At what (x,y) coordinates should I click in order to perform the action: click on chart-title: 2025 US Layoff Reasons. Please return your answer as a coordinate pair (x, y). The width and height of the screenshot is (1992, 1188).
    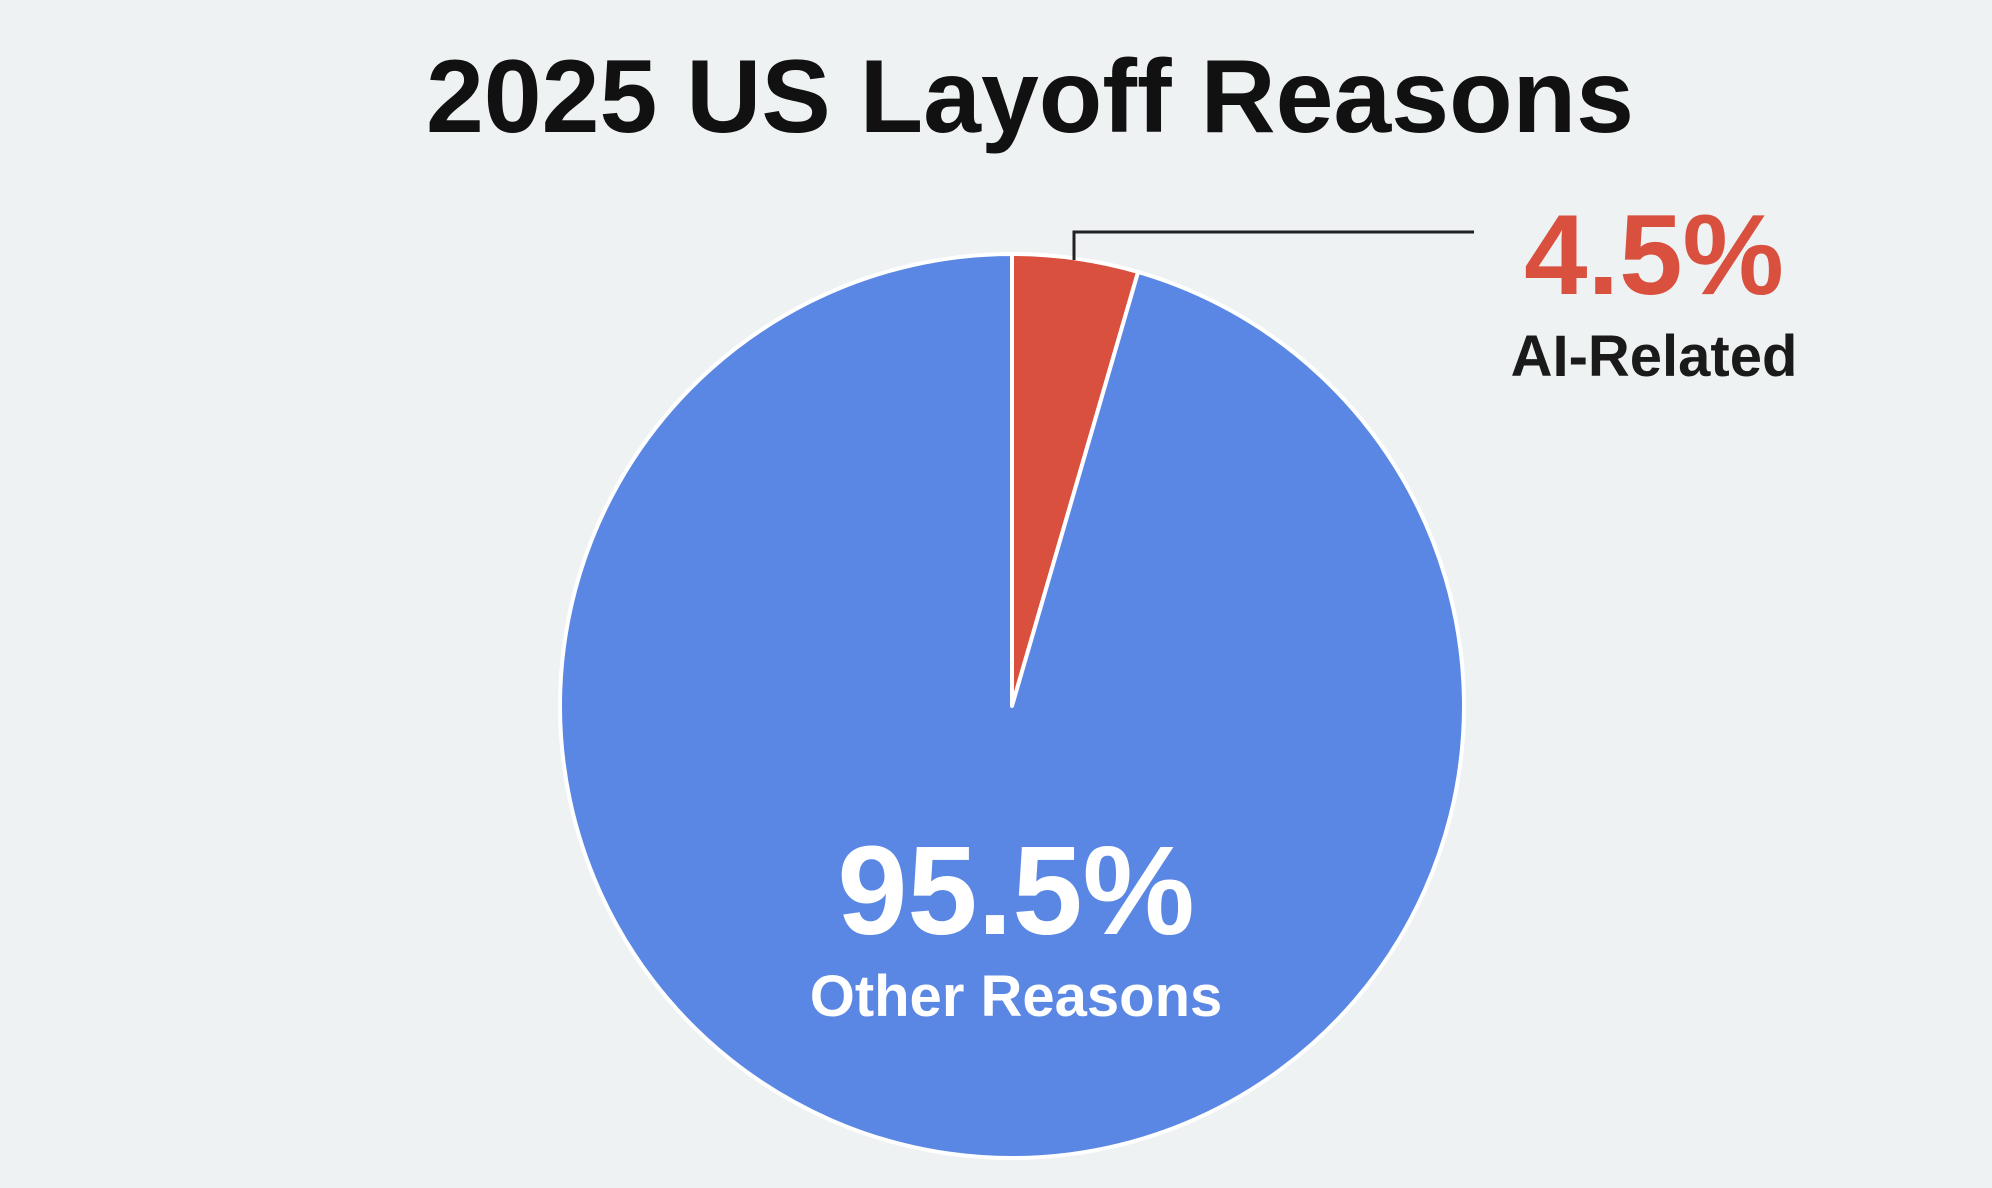
    Looking at the image, I should click on (1030, 97).